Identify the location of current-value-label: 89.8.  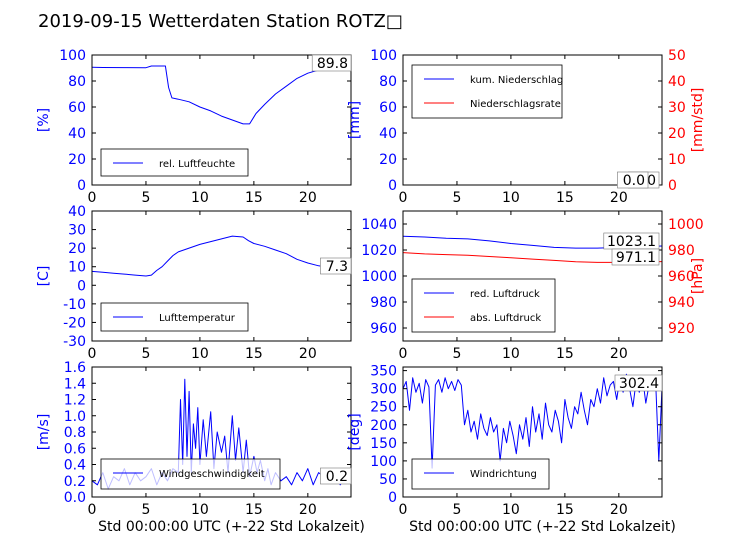
(332, 64).